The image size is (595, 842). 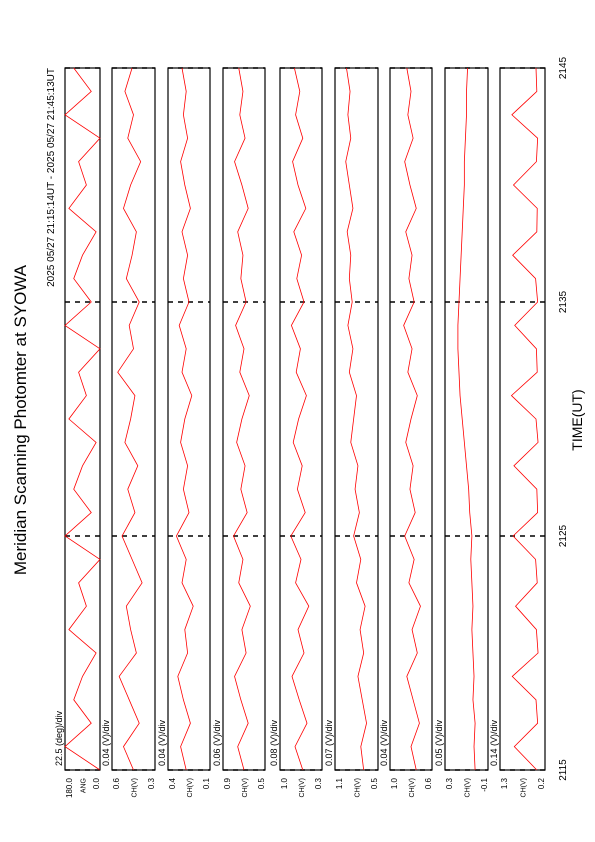 I want to click on y-tick-label: 0.2, so click(x=541, y=783).